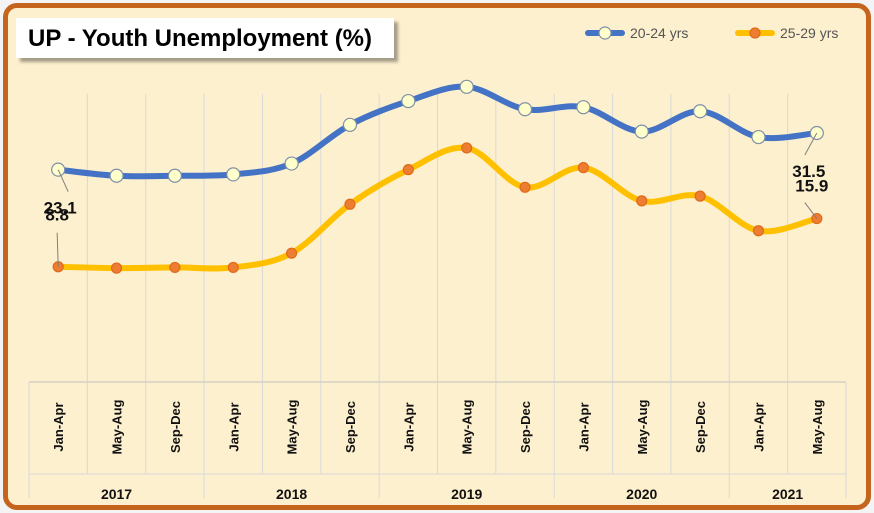 The width and height of the screenshot is (874, 513). I want to click on data-label: 15.9, so click(811, 186).